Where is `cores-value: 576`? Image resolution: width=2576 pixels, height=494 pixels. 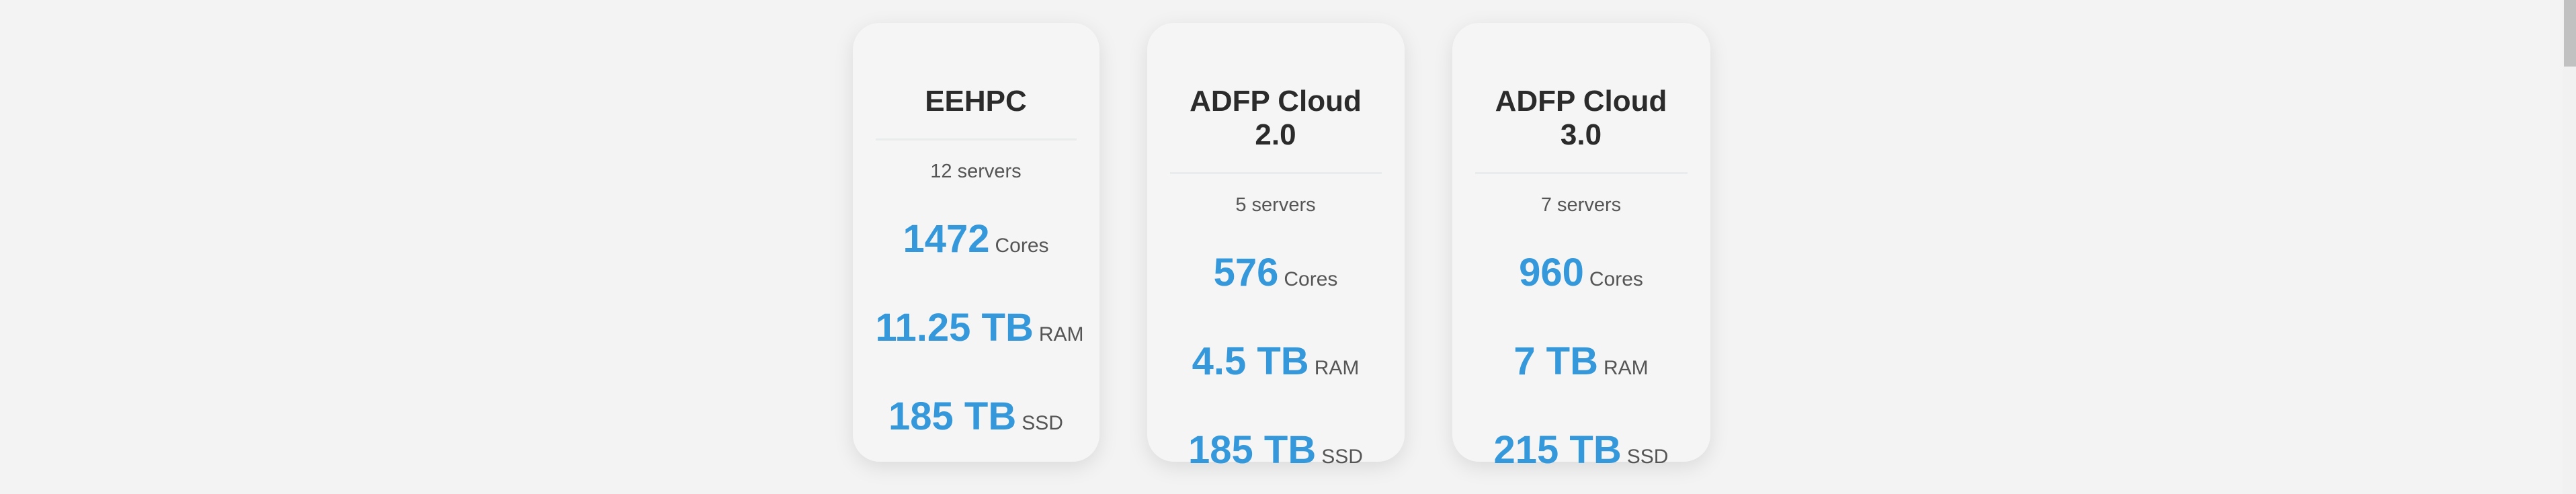 cores-value: 576 is located at coordinates (1246, 272).